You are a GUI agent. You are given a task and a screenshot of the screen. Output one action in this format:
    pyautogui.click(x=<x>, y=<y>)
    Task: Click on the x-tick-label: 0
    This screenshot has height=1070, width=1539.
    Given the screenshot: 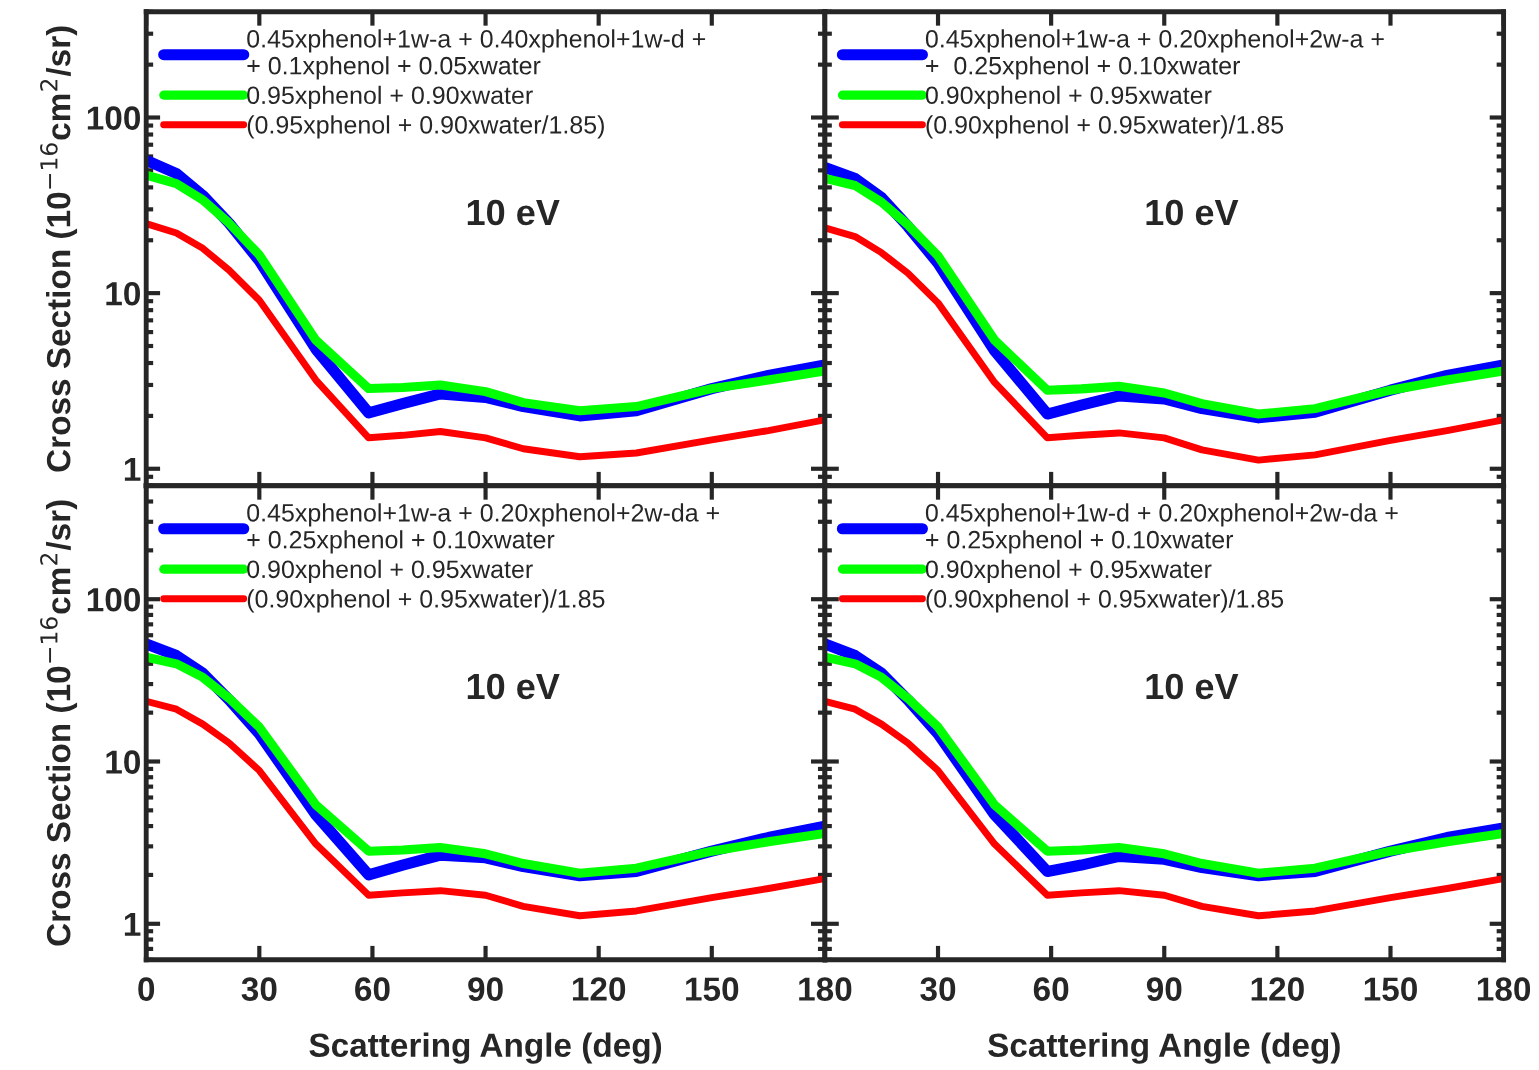 What is the action you would take?
    pyautogui.click(x=146, y=989)
    